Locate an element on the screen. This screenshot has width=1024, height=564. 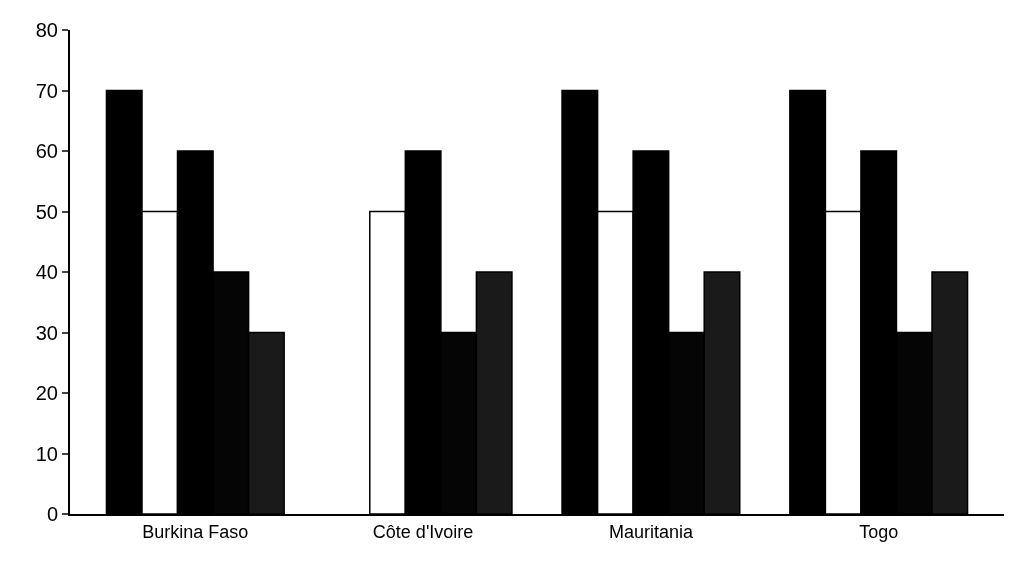
y-tick-label: 30 is located at coordinates (46, 332).